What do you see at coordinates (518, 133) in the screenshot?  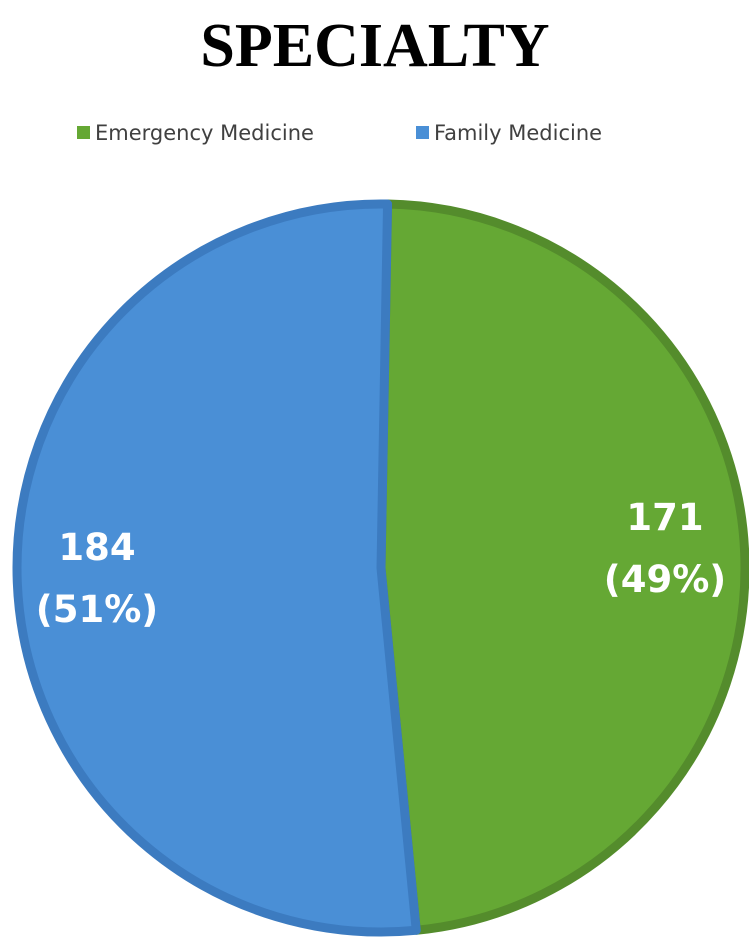 I see `legend-label: Family Medicine` at bounding box center [518, 133].